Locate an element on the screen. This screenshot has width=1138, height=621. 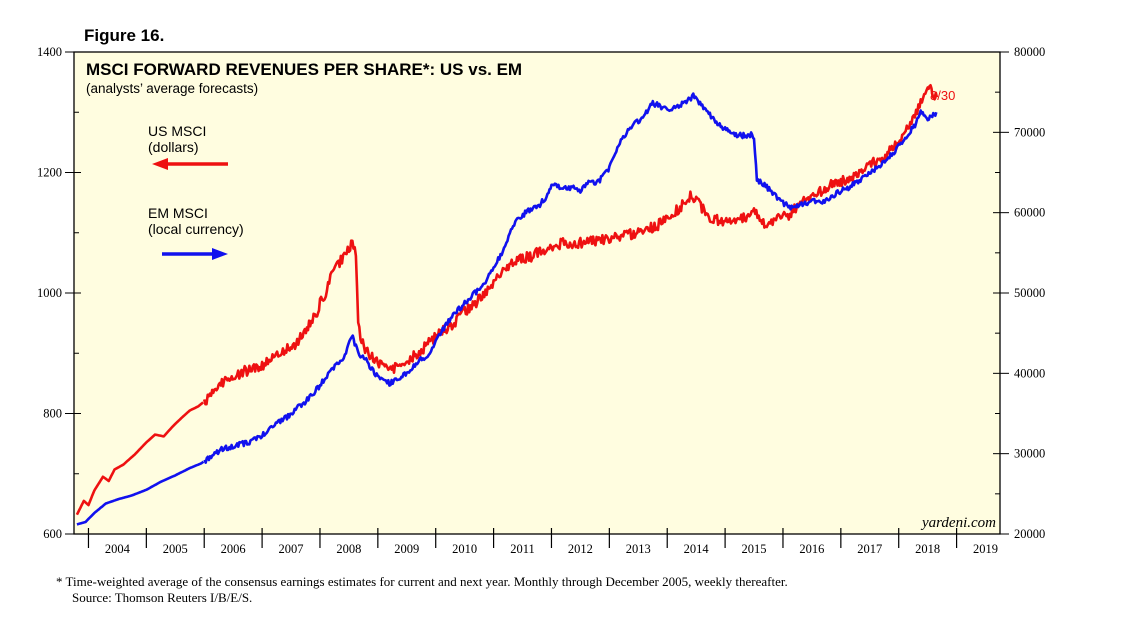
em-legend-line2: (local currency) is located at coordinates (196, 229).